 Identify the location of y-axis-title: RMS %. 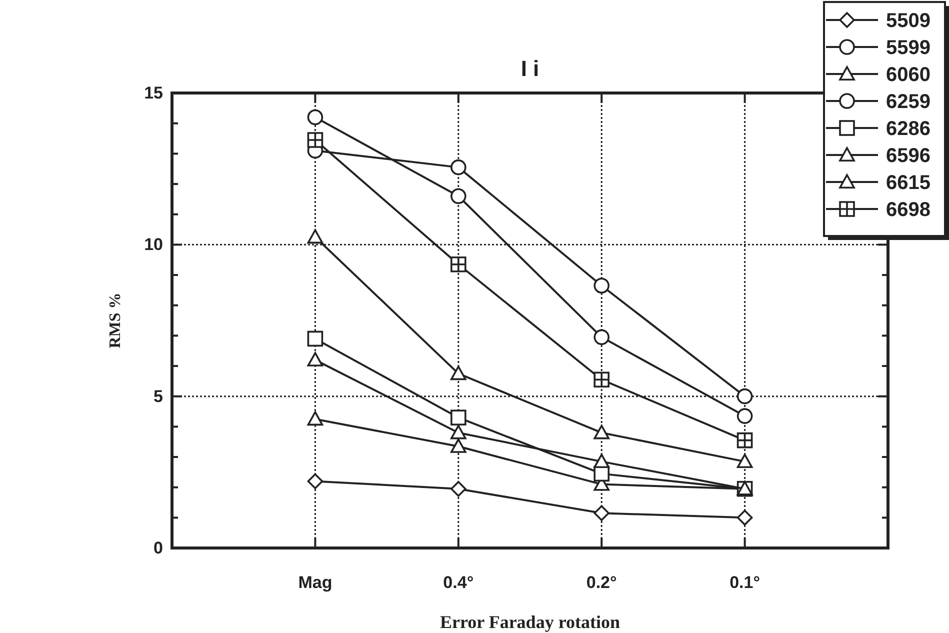
(115, 320).